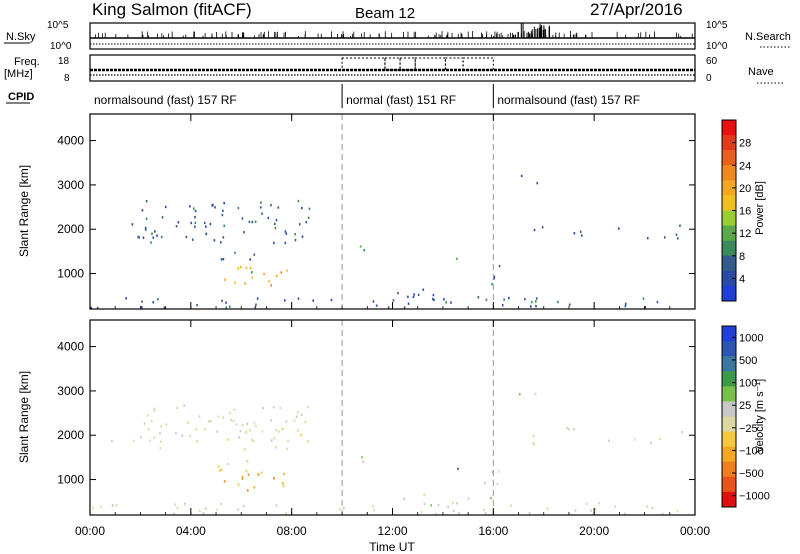 This screenshot has height=554, width=800. Describe the element at coordinates (90, 531) in the screenshot. I see `x-tick-label: 00:00` at that location.